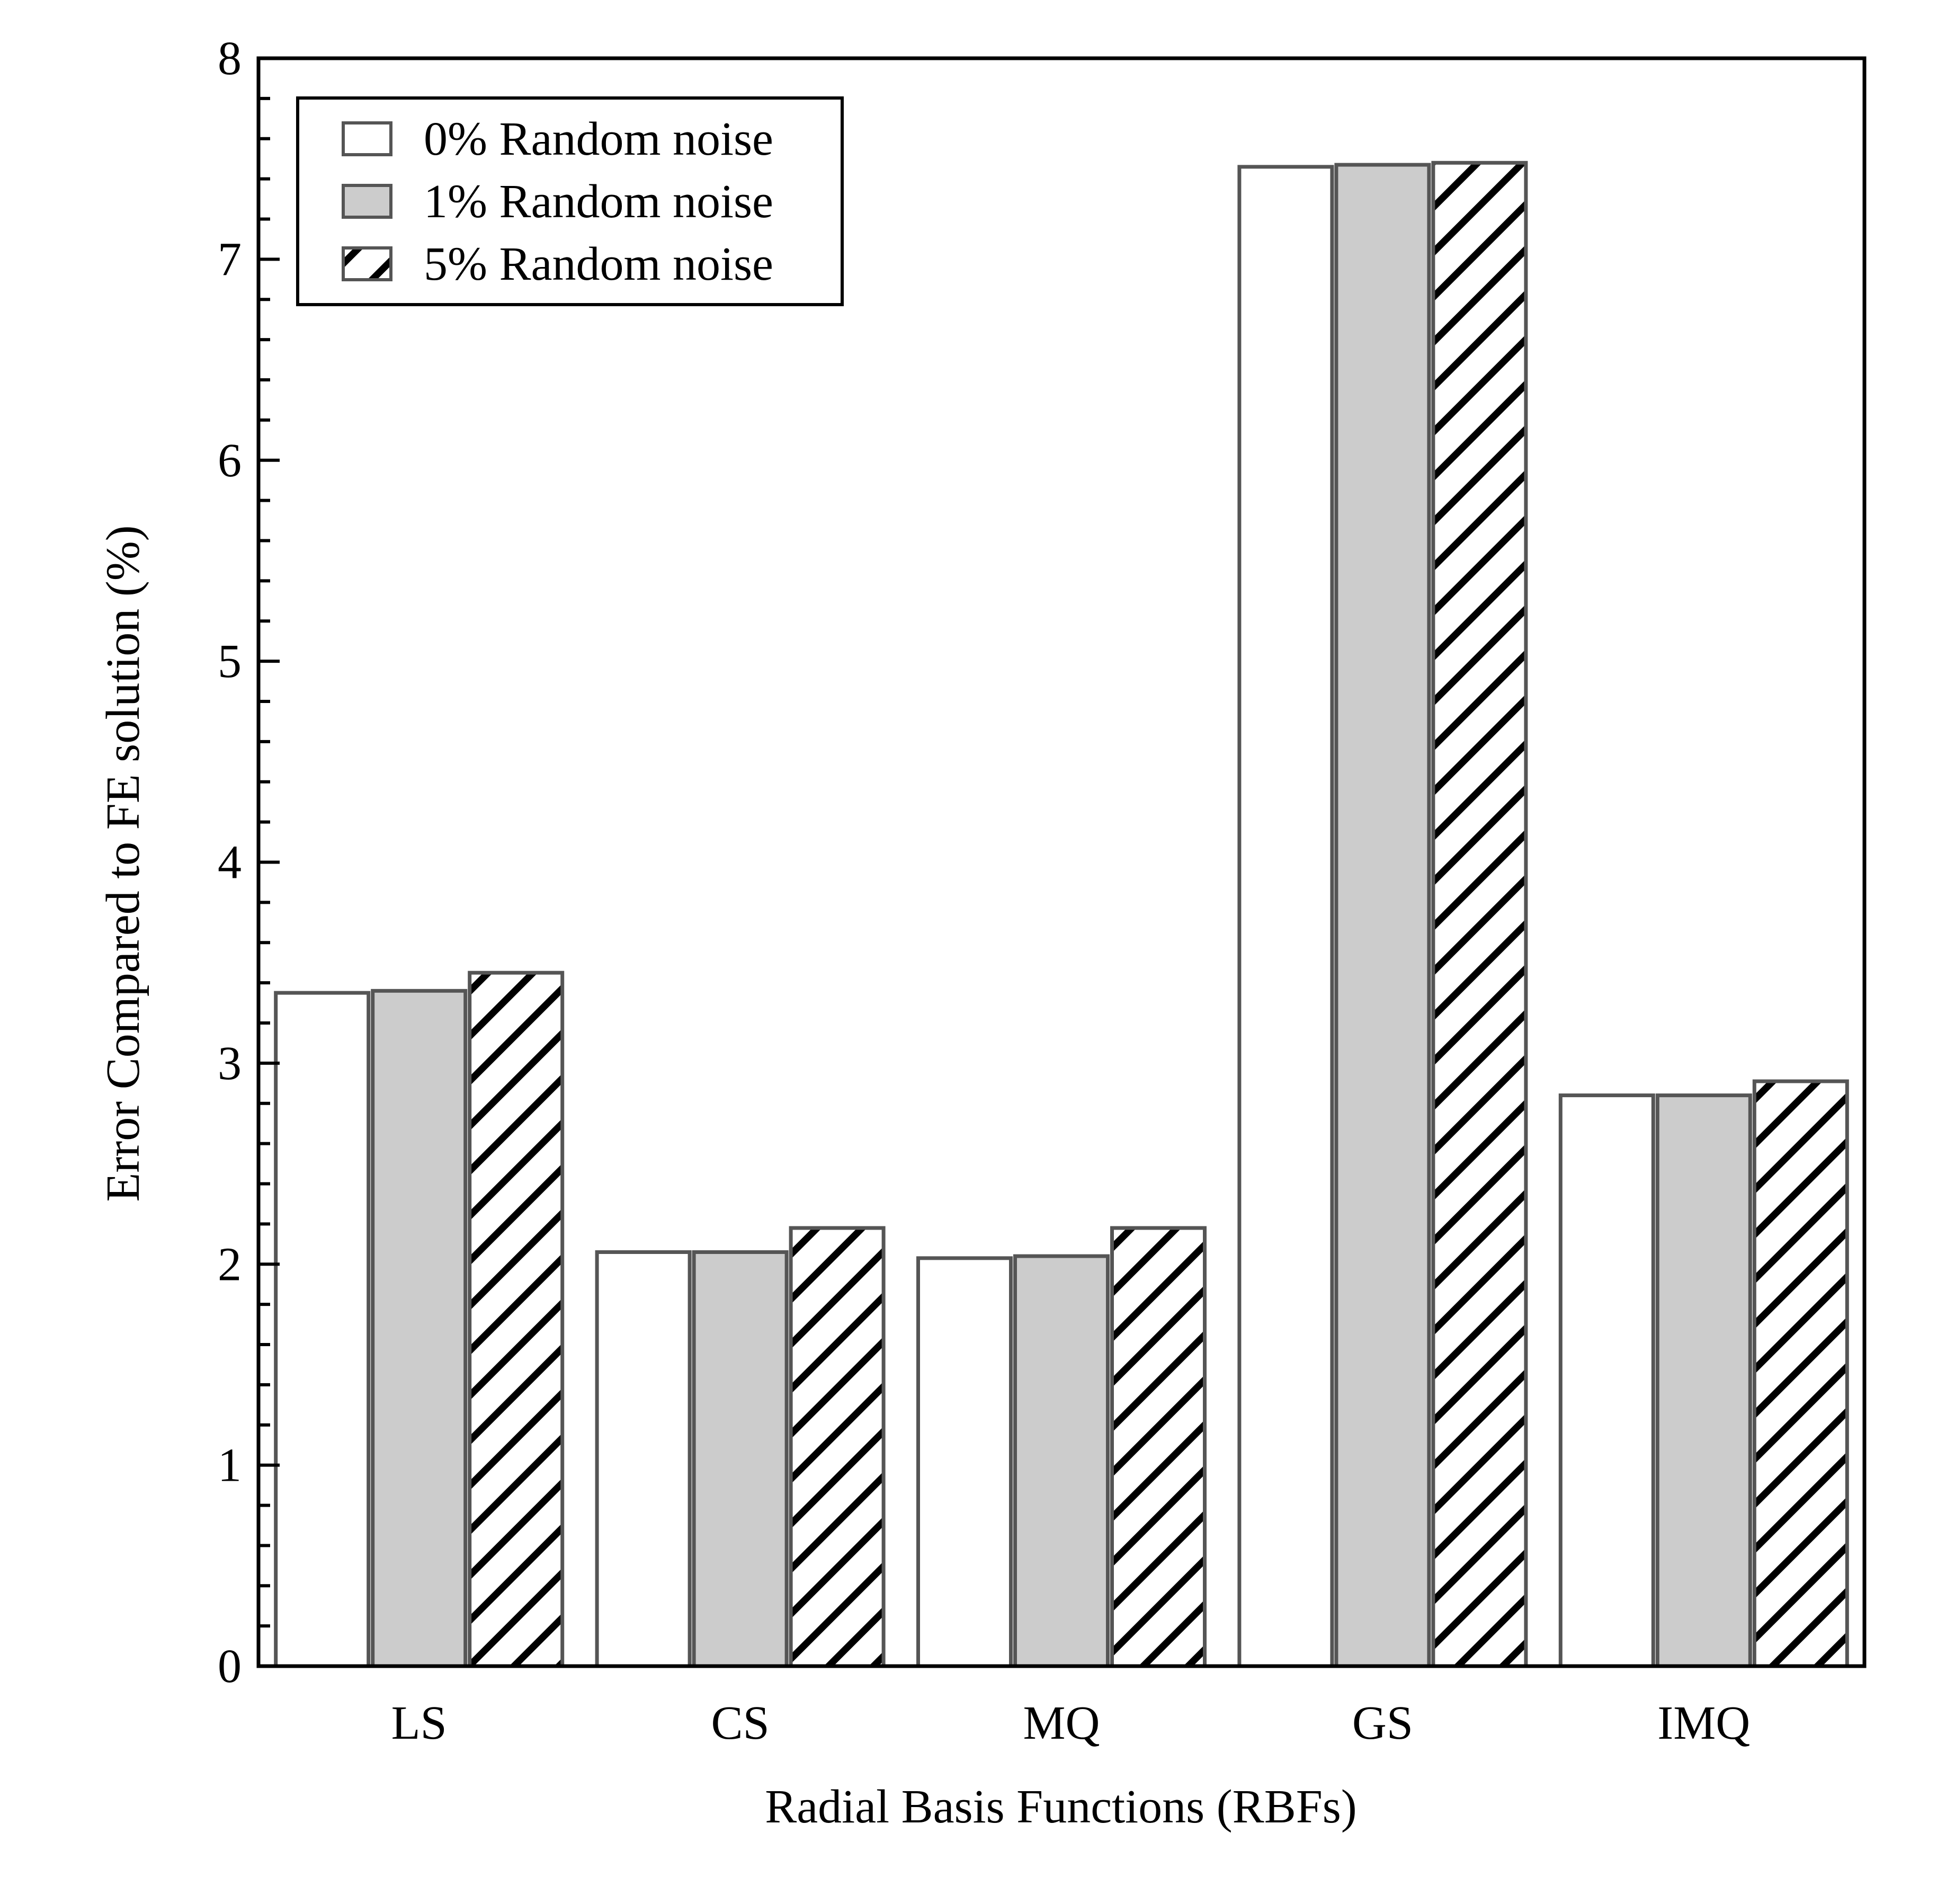 This screenshot has height=1904, width=1955. What do you see at coordinates (230, 863) in the screenshot?
I see `y-tick-label-4: 4` at bounding box center [230, 863].